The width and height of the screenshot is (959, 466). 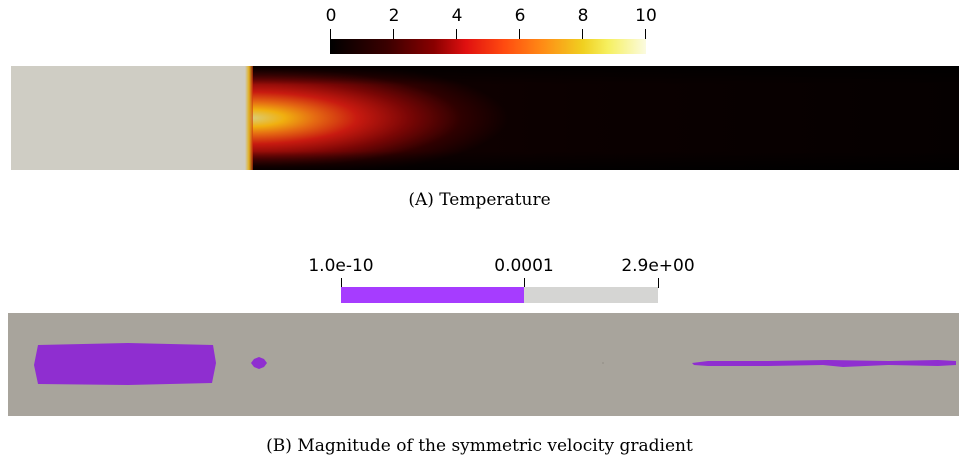 What do you see at coordinates (394, 16) in the screenshot?
I see `colorbar-a-tick-label: 2` at bounding box center [394, 16].